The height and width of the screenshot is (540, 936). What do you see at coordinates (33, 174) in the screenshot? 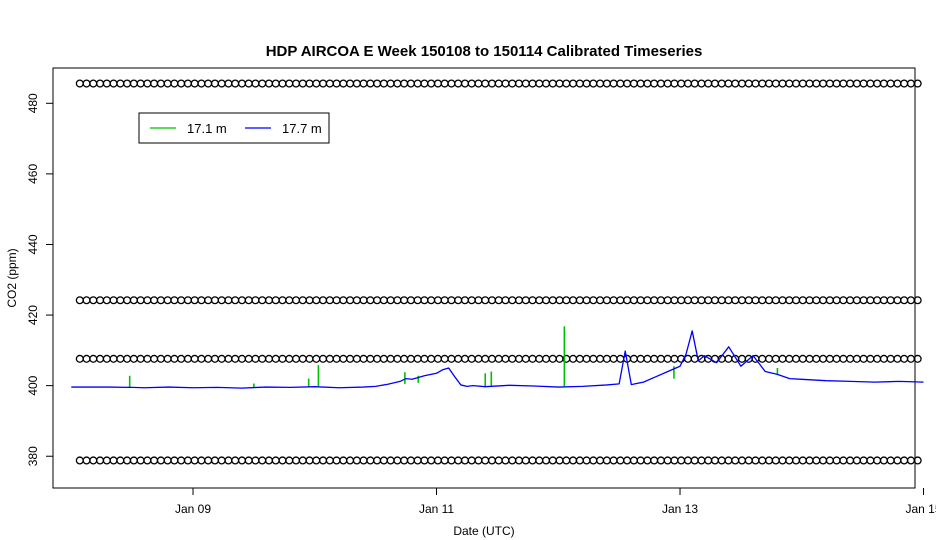
I see `y-tick-label: 460` at bounding box center [33, 174].